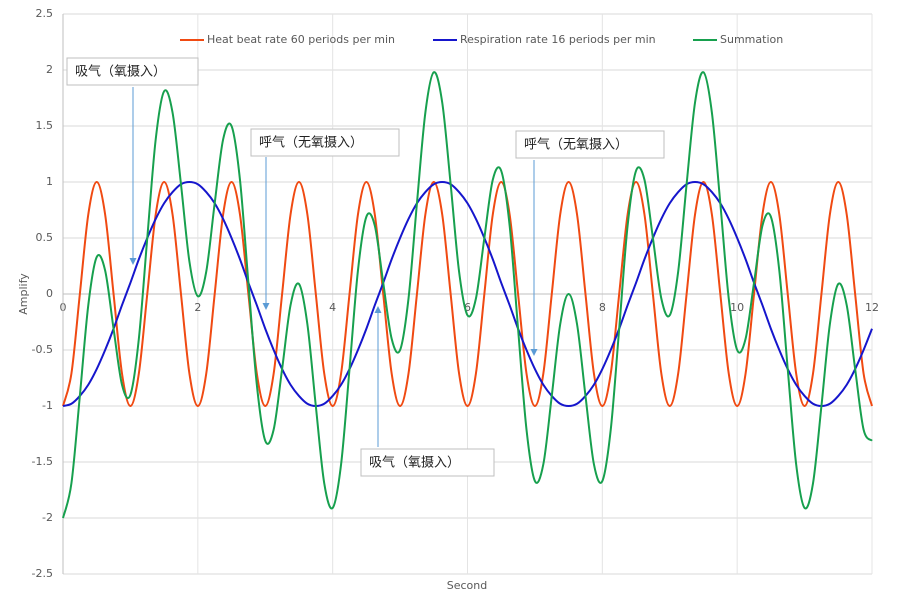 The height and width of the screenshot is (603, 904). I want to click on x-tick-label: 6, so click(467, 307).